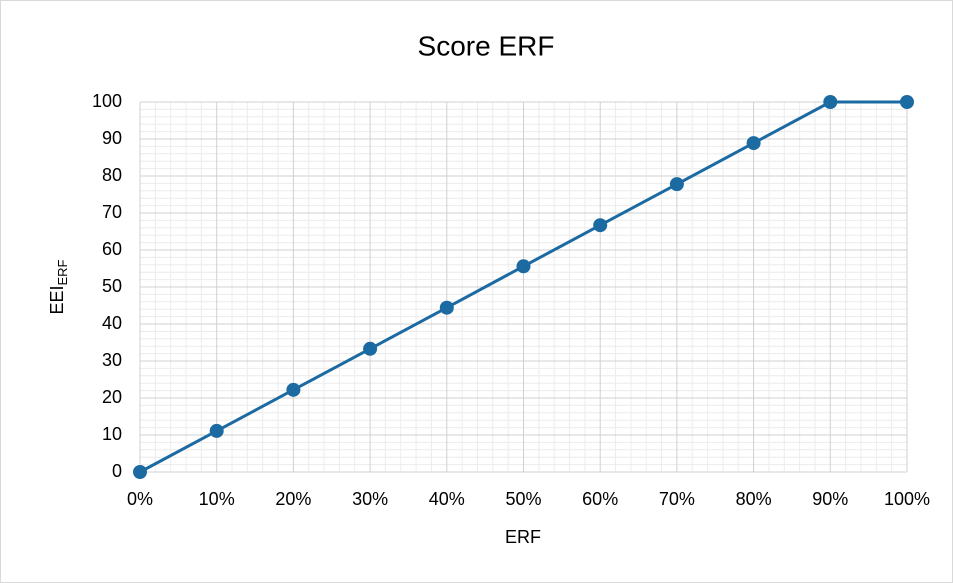 Image resolution: width=953 pixels, height=583 pixels. I want to click on y-tick-label: 40, so click(112, 323).